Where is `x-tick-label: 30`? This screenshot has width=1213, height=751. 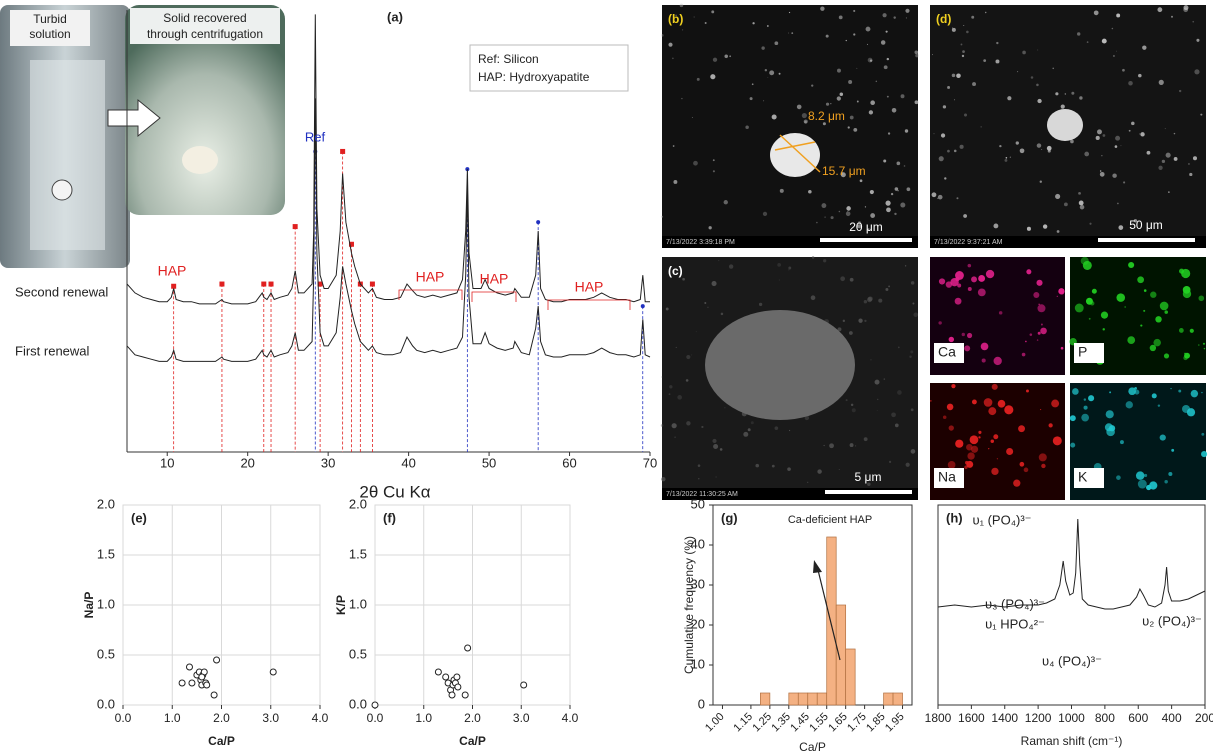 x-tick-label: 30 is located at coordinates (328, 462).